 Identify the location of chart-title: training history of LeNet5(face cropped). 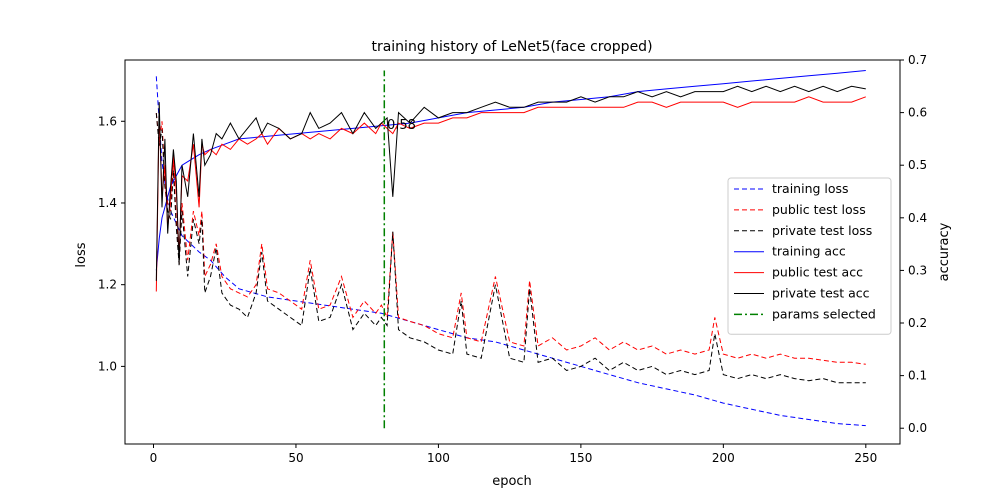
(511, 47).